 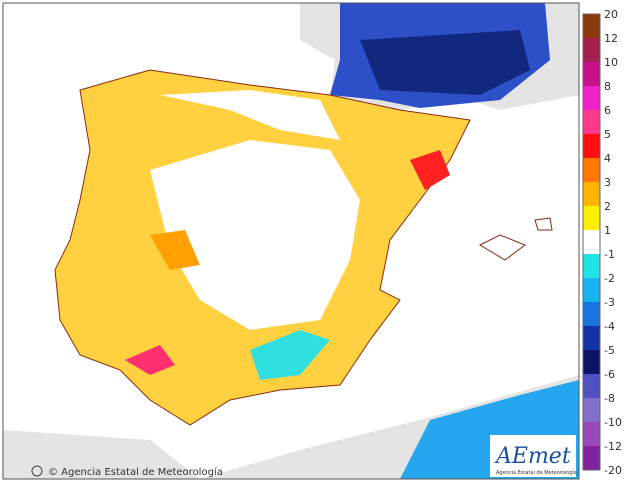 I want to click on legend-label: 6, so click(x=607, y=110).